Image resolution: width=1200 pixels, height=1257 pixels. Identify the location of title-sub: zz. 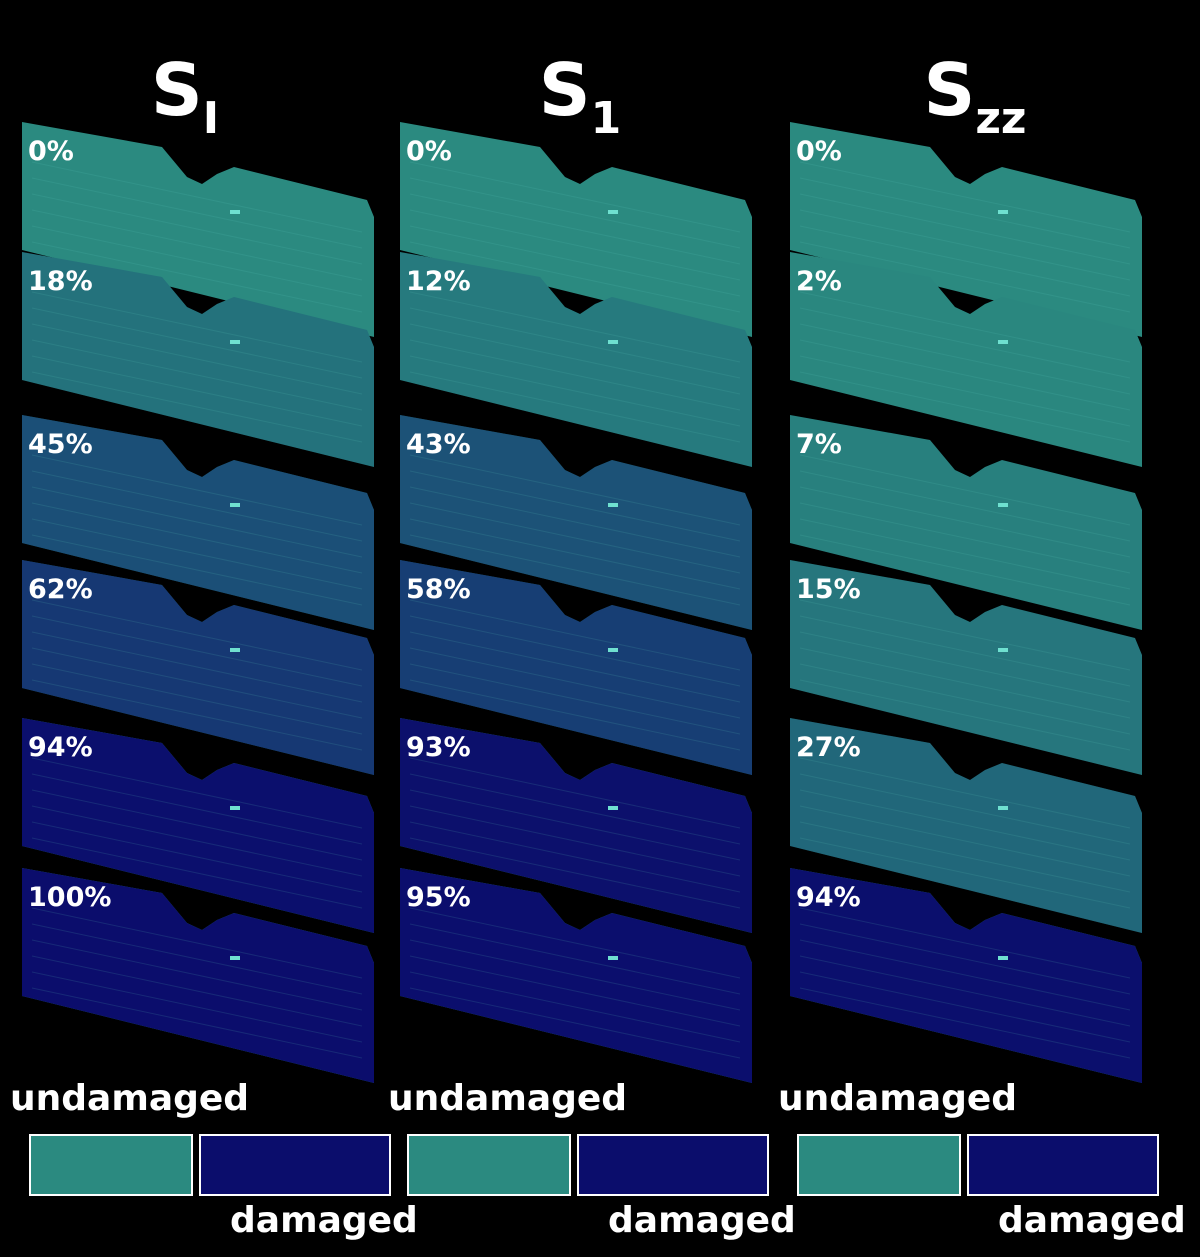
(1000, 118).